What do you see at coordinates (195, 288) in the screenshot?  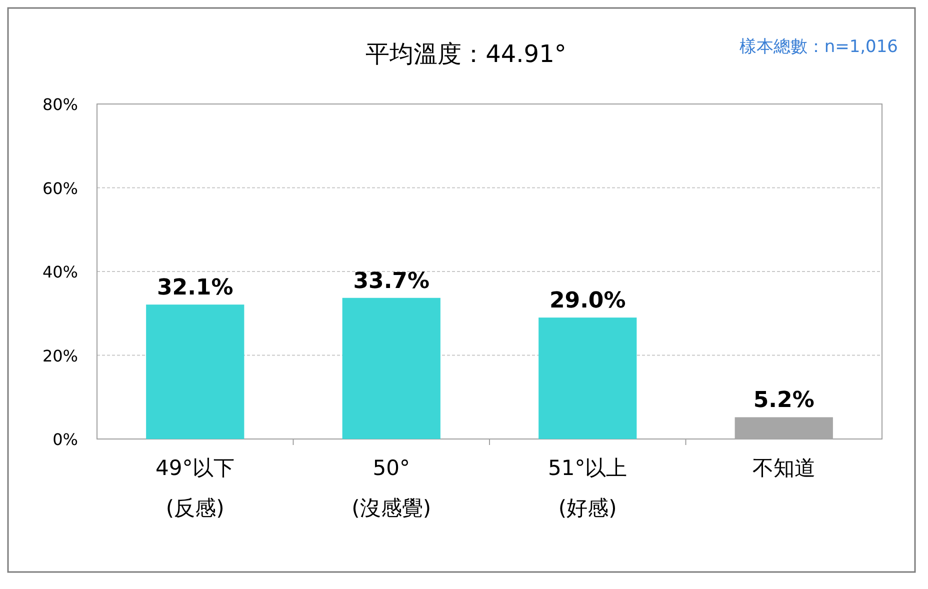 I see `data-label: 32.1%` at bounding box center [195, 288].